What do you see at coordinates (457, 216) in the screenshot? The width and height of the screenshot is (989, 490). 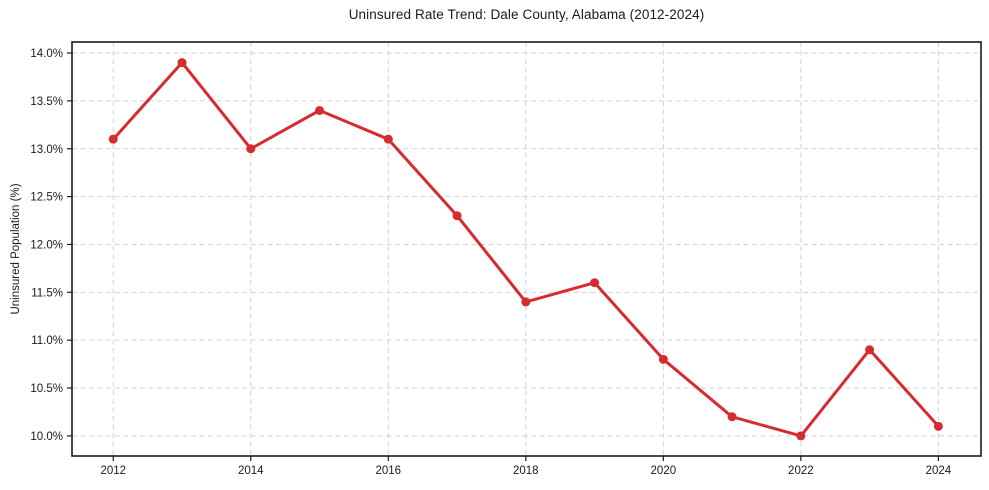 I see `data-point-2017` at bounding box center [457, 216].